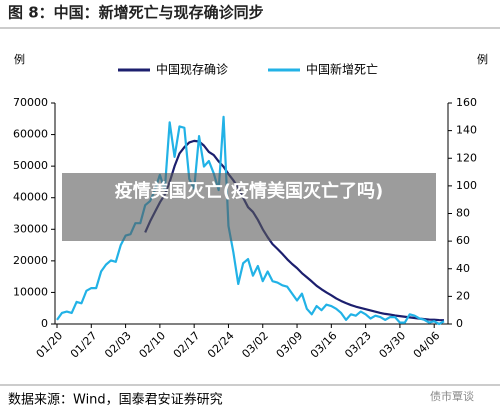 This screenshot has width=500, height=416. Describe the element at coordinates (463, 240) in the screenshot. I see `y2-tick-label: 60` at that location.